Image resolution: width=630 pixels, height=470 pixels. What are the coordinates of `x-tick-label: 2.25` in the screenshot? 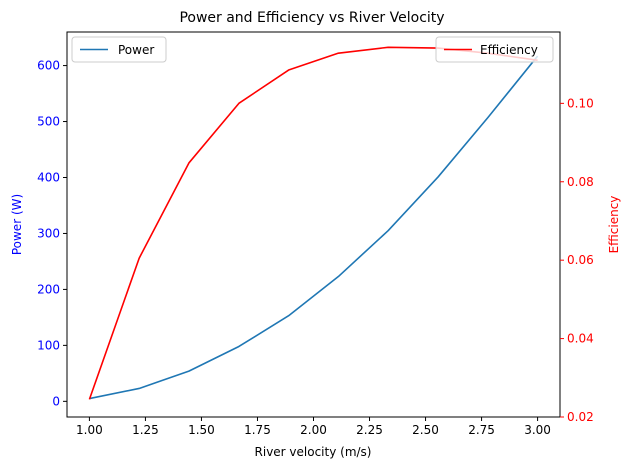 It's located at (369, 430).